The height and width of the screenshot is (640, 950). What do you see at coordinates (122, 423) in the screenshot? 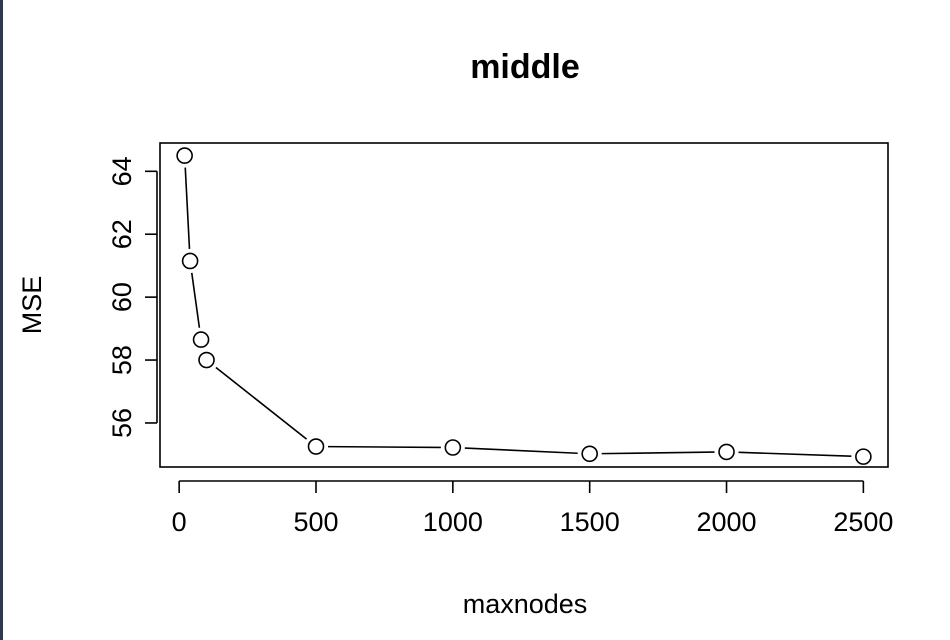
I see `y-tick-label: 56` at bounding box center [122, 423].